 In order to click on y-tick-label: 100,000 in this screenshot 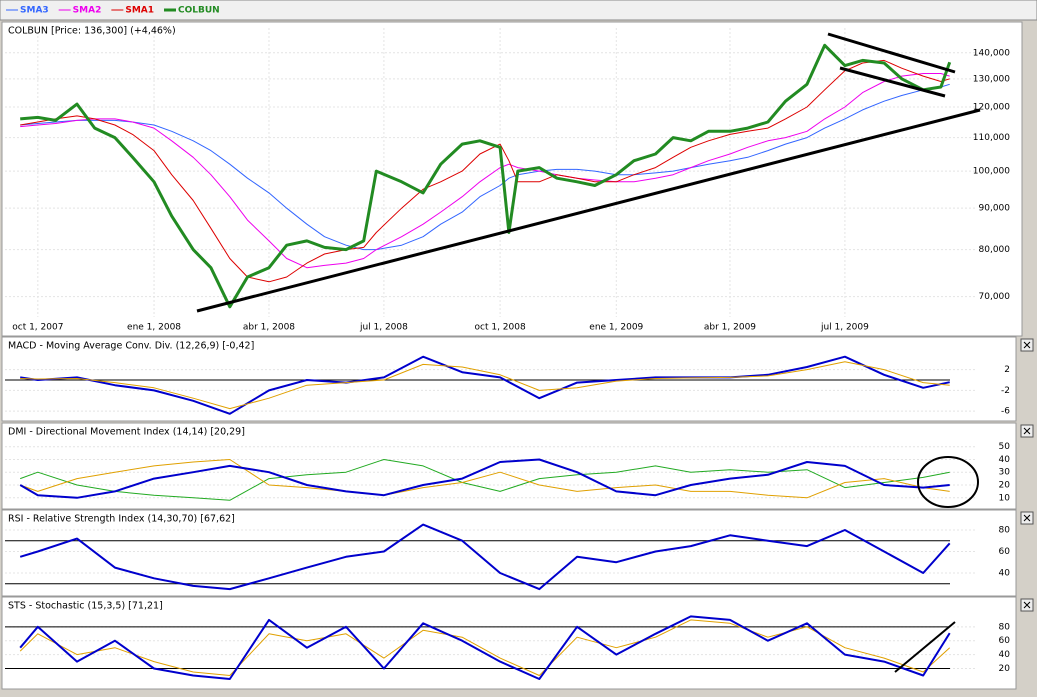, I will do `click(991, 172)`.